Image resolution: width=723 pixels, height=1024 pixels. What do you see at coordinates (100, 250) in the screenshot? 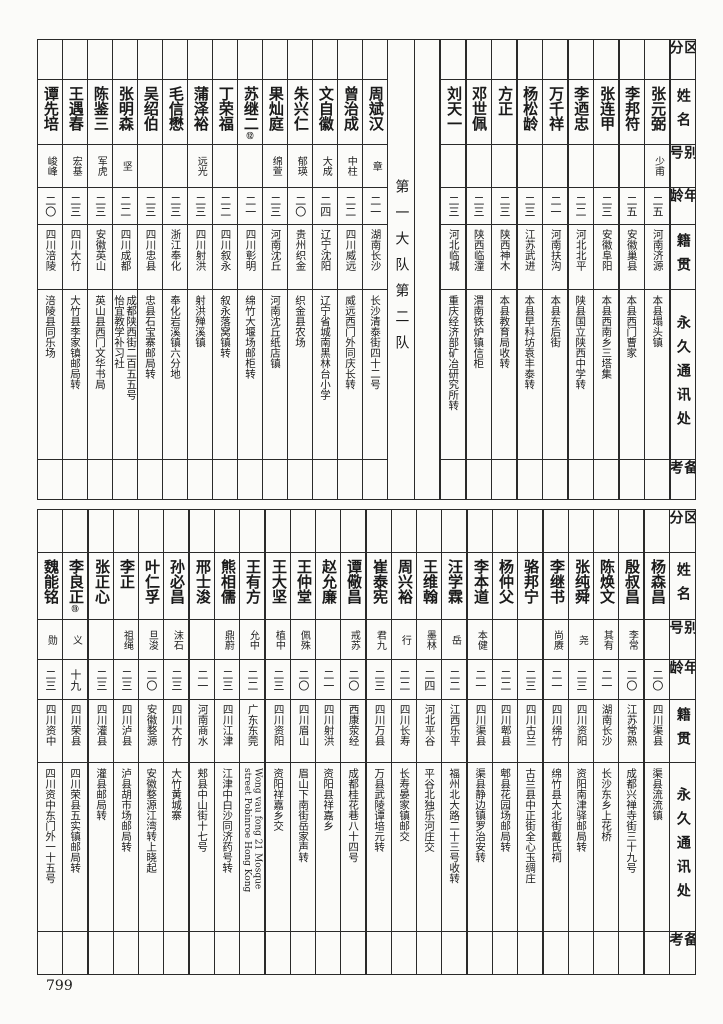
I see `origin-text: 安徽英山` at bounding box center [100, 250].